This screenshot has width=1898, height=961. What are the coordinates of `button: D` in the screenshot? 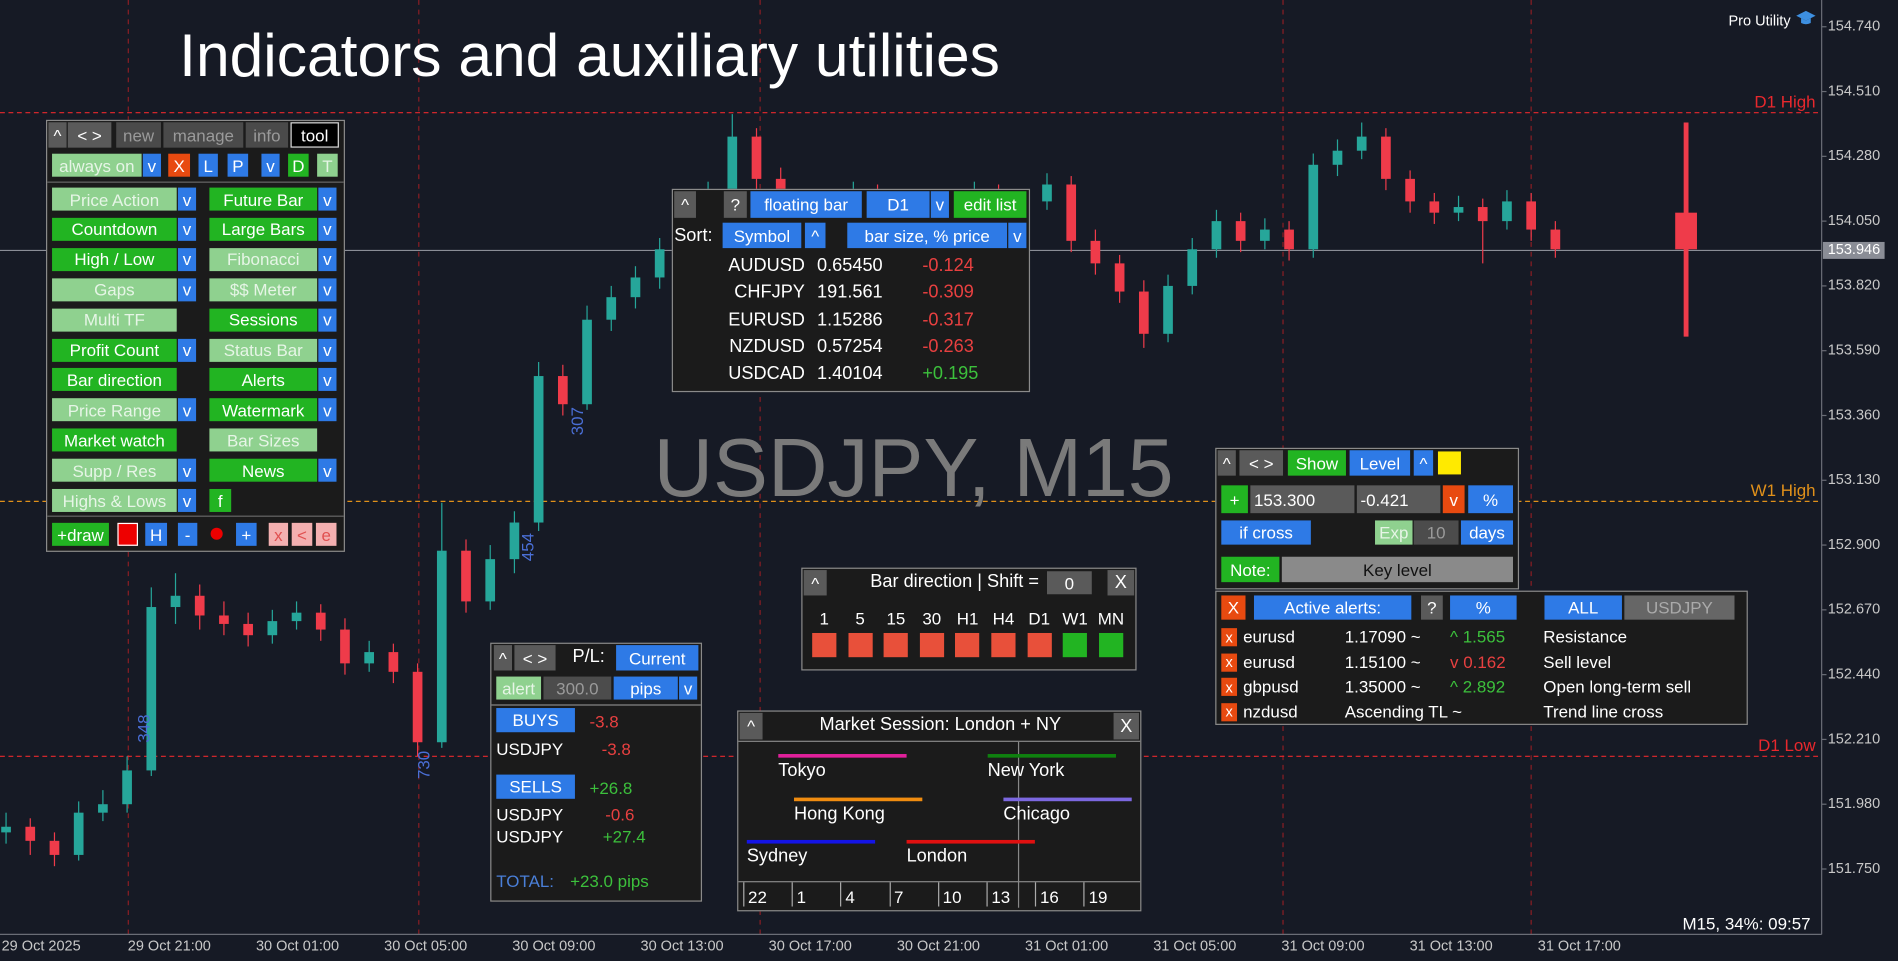 It's located at (298, 165).